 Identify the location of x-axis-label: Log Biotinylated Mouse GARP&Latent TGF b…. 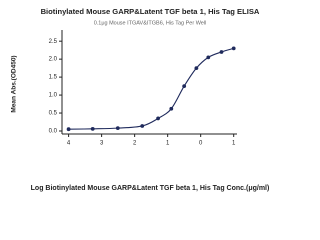
(150, 188).